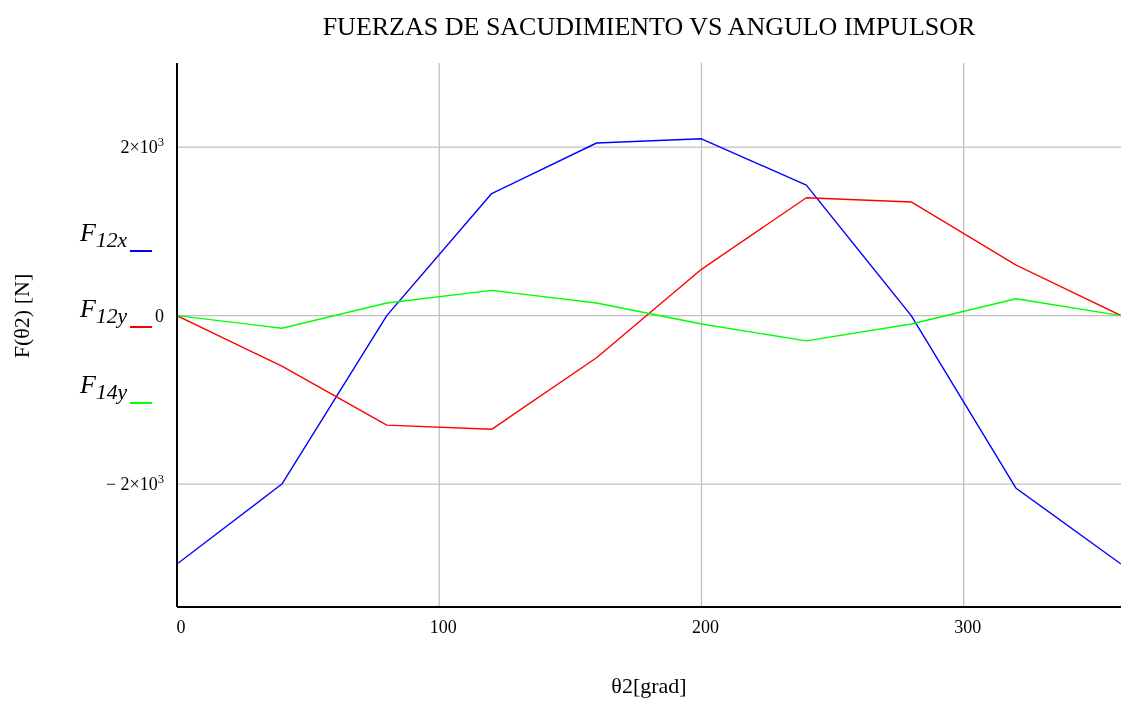 This screenshot has width=1121, height=709. Describe the element at coordinates (159, 315) in the screenshot. I see `y-tick-label: 0` at that location.